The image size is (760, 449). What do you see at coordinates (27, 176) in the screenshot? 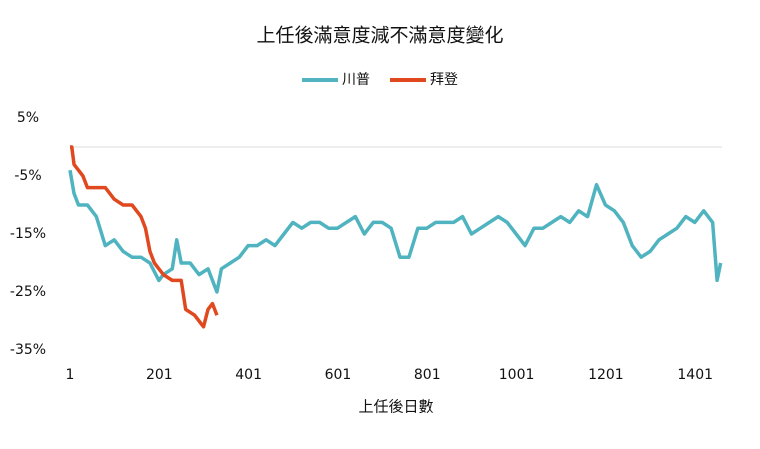
I see `y-tick-label: -5%` at bounding box center [27, 176].